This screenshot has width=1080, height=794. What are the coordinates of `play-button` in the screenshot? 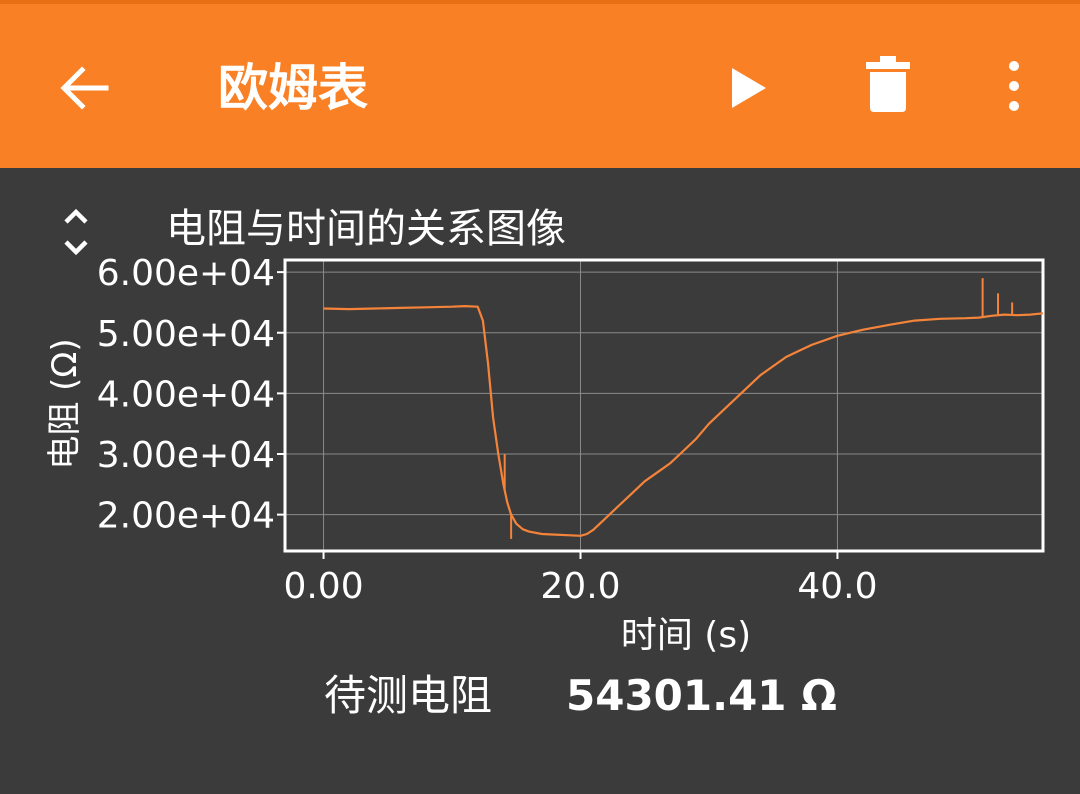 It's located at (750, 88).